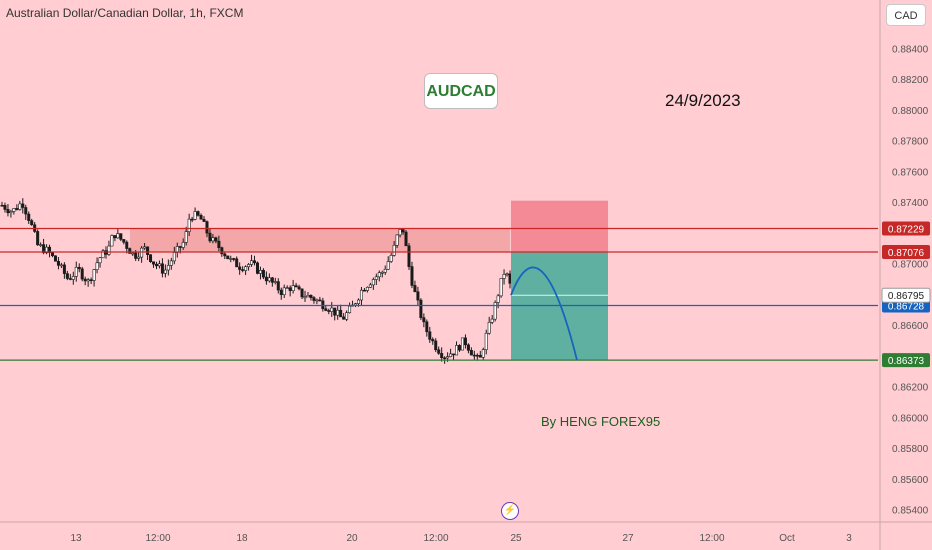  Describe the element at coordinates (910, 418) in the screenshot. I see `y-tick-label: 0.86000` at that location.